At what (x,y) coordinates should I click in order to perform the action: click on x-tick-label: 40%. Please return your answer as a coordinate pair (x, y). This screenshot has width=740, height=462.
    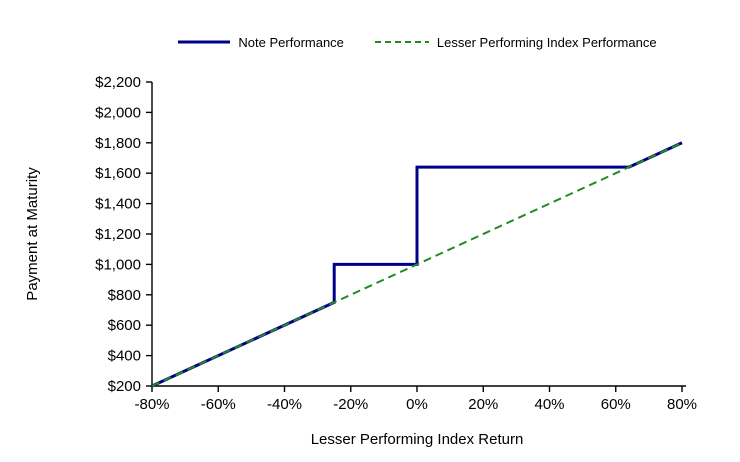
    Looking at the image, I should click on (549, 404).